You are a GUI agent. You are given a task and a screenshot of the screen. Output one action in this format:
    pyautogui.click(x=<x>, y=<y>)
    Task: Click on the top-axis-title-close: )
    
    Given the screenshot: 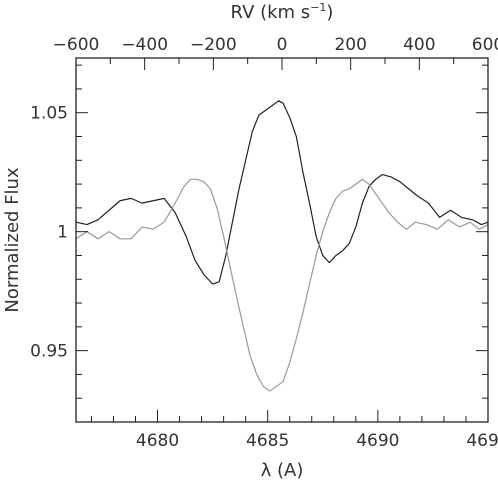 What is the action you would take?
    pyautogui.click(x=329, y=12)
    